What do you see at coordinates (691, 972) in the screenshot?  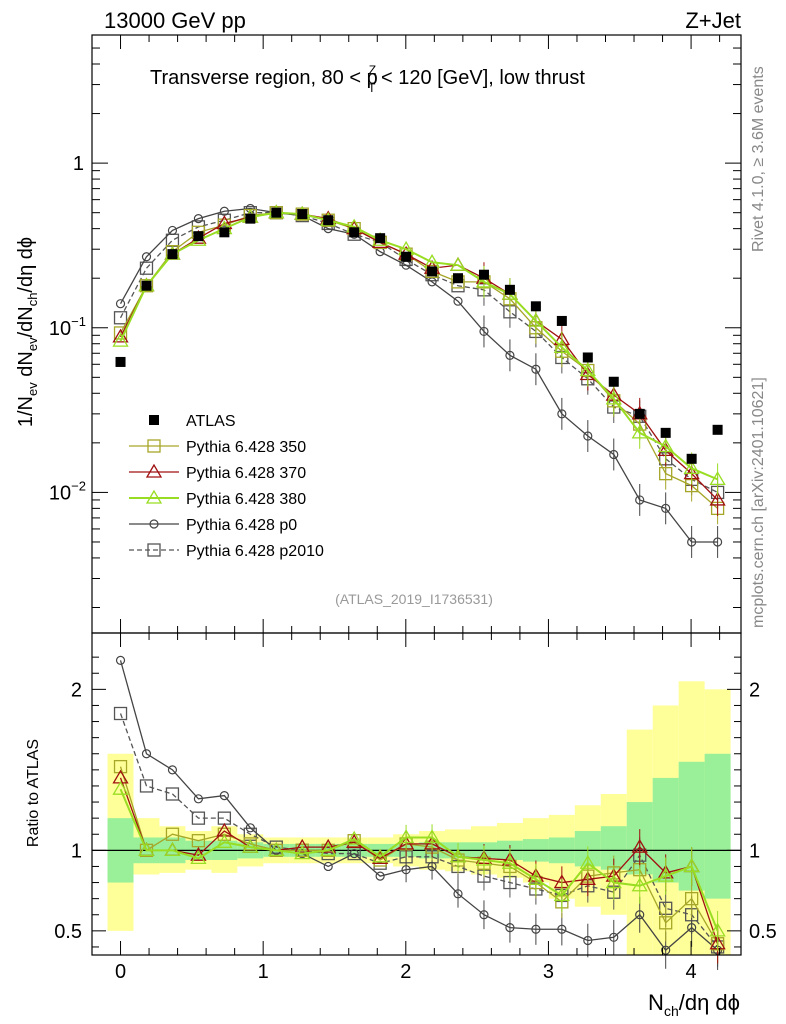 I see `ratio-xtick-label: 4` at bounding box center [691, 972].